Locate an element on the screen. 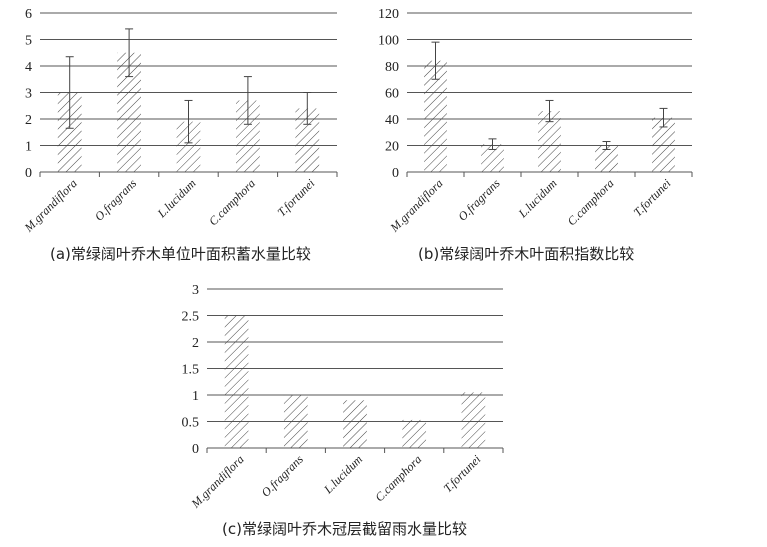 The width and height of the screenshot is (767, 547). y-tick-label: 120 is located at coordinates (388, 14).